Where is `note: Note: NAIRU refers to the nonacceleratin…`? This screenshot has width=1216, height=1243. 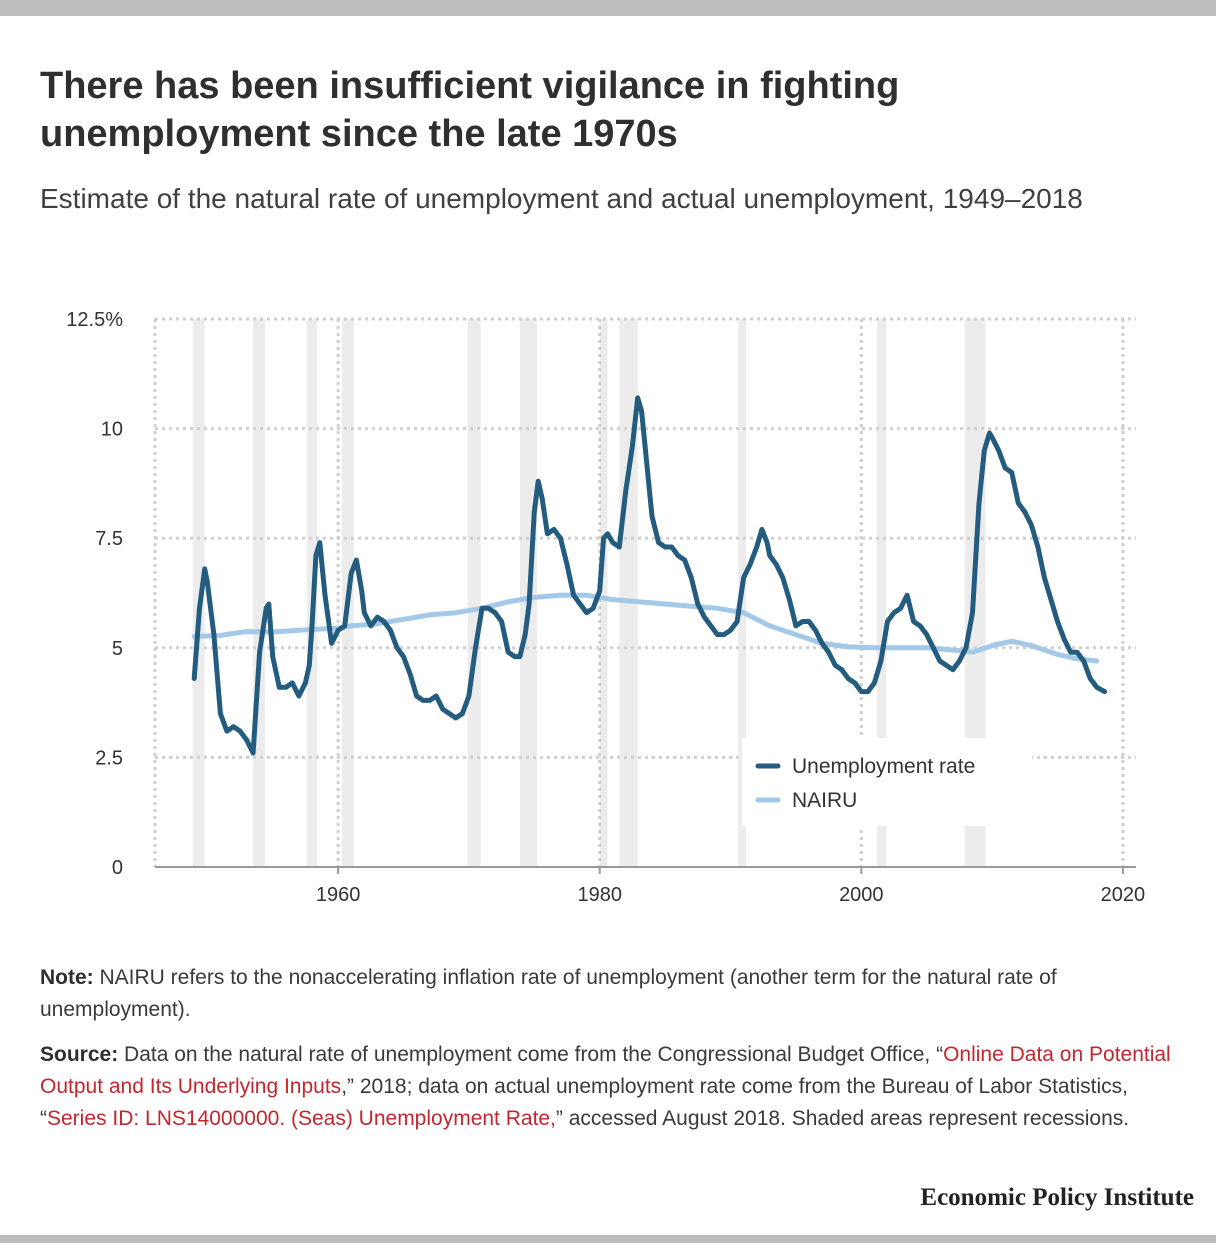 note: Note: NAIRU refers to the nonacceleratin… is located at coordinates (610, 994).